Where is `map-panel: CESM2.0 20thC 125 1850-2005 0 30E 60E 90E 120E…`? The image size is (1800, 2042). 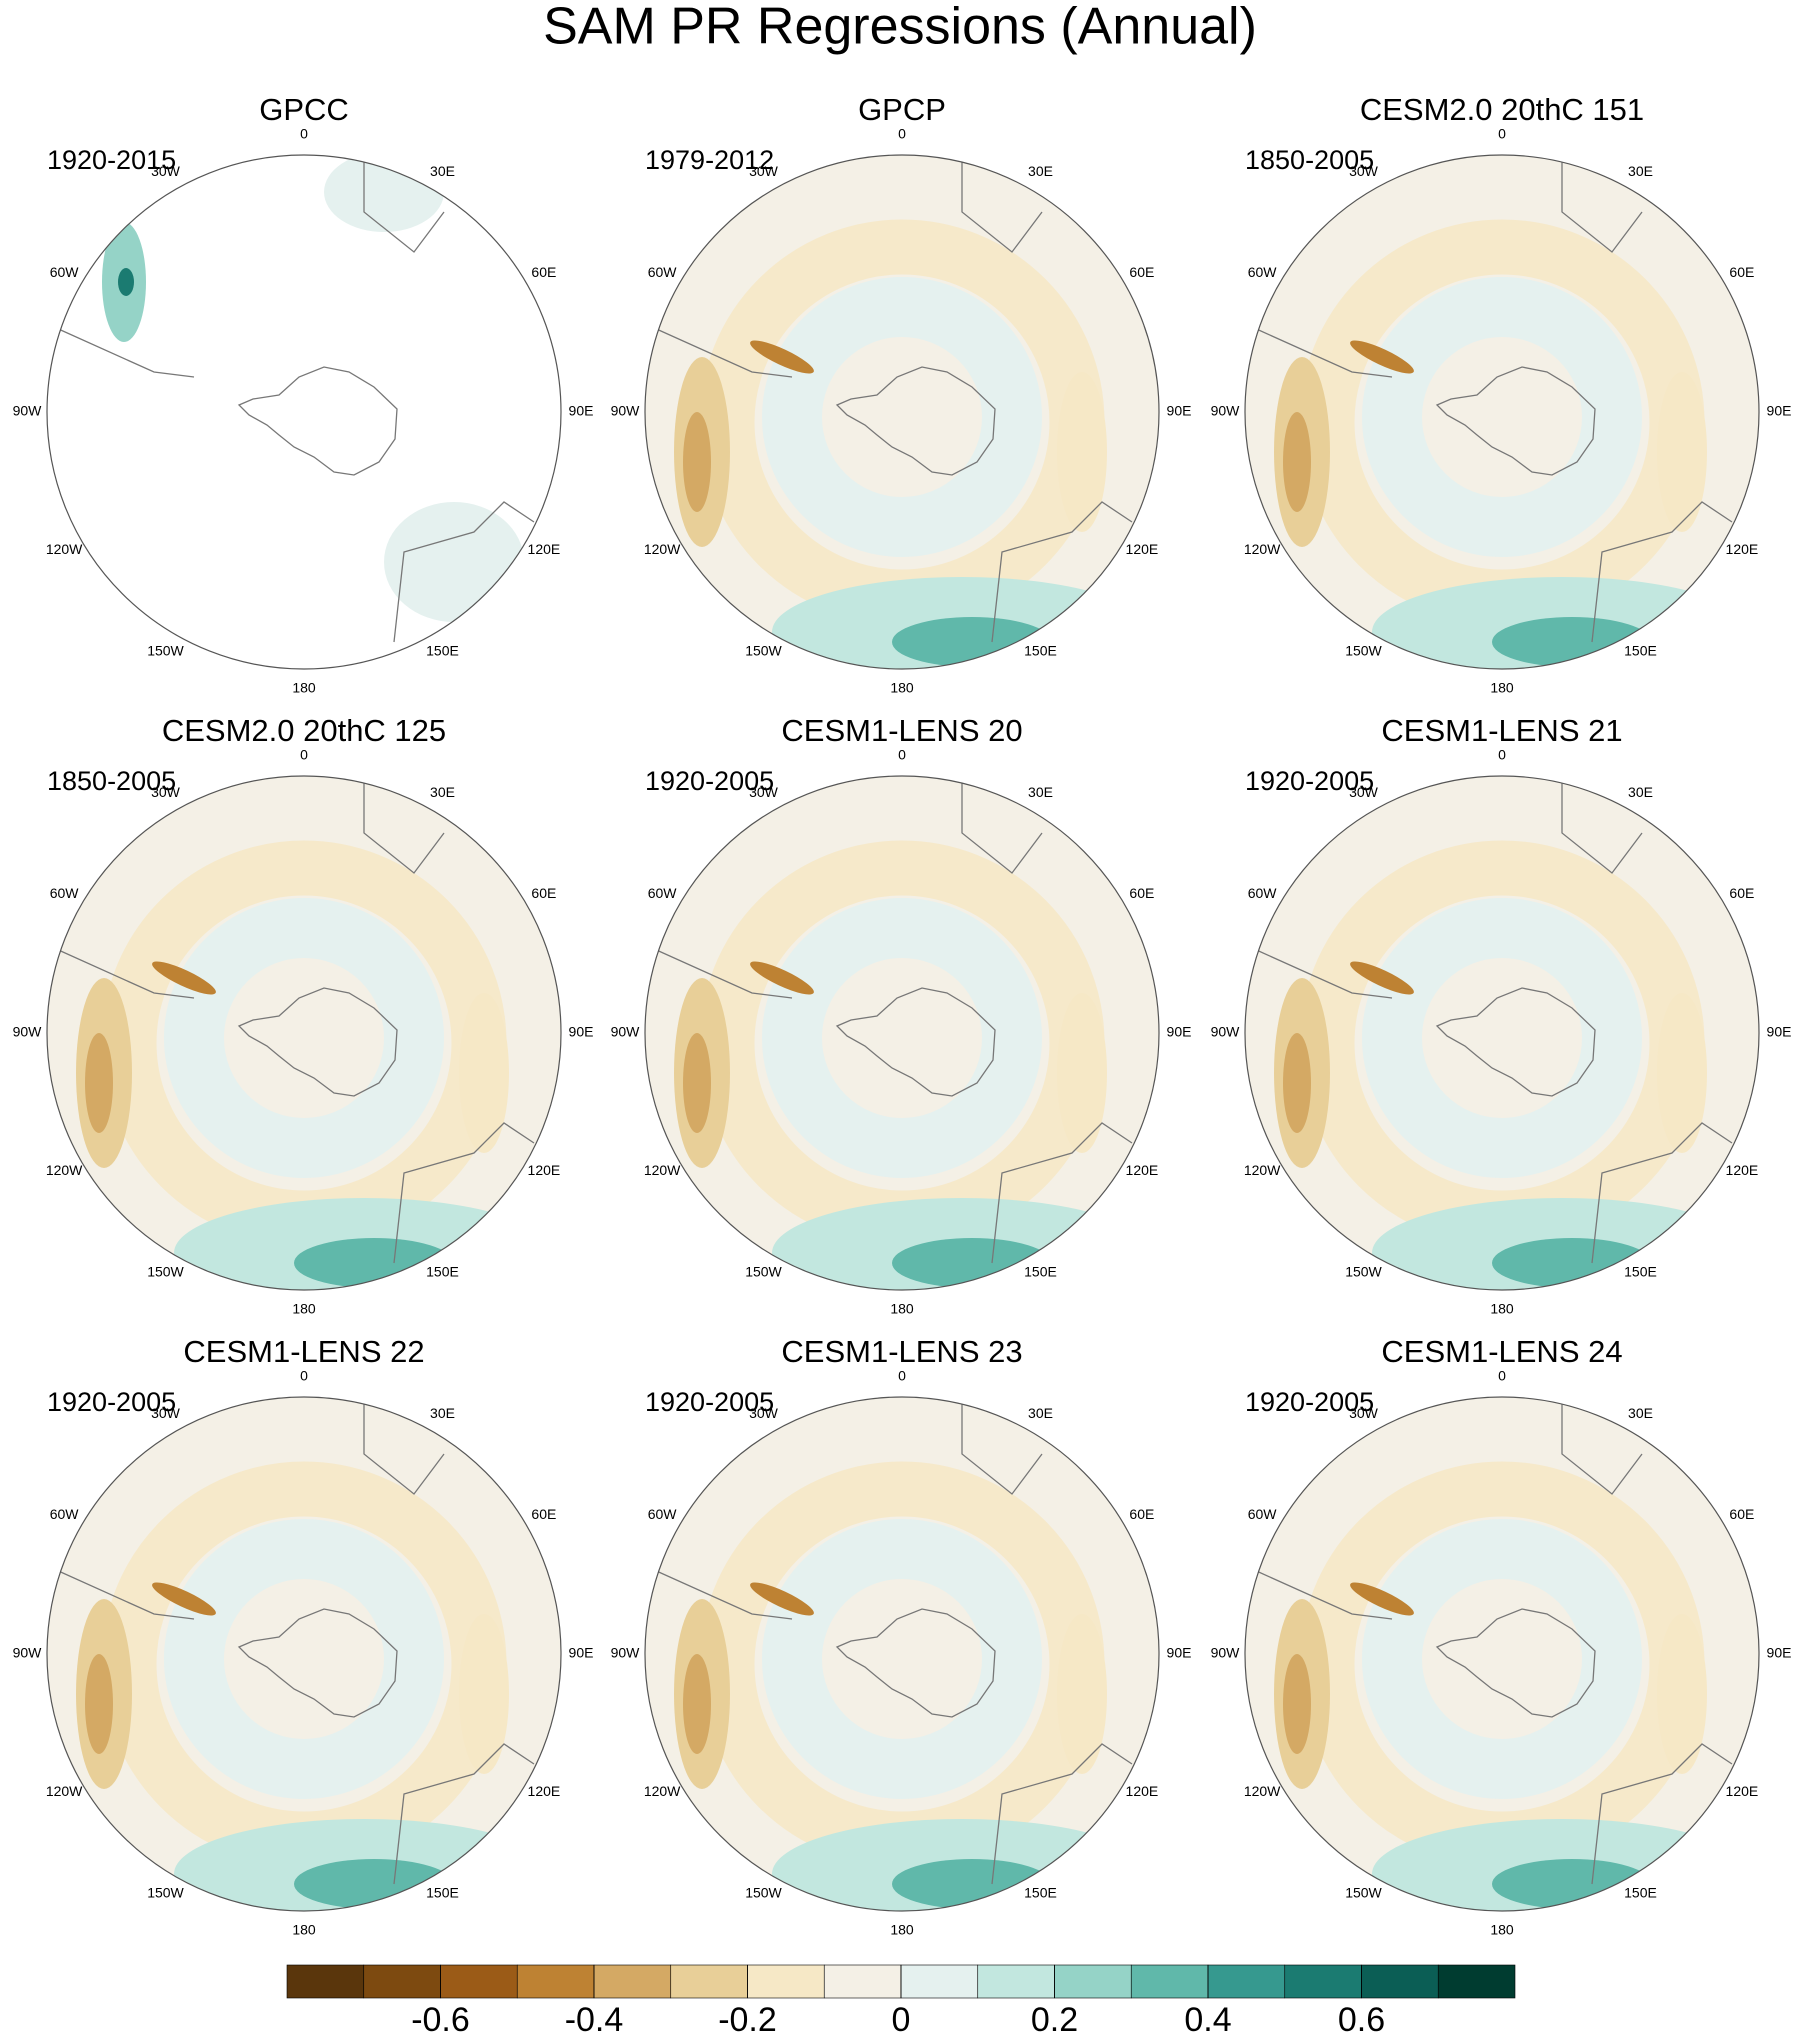 map-panel: CESM2.0 20thC 125 1850-2005 0 30E 60E 90E 120E… is located at coordinates (303, 1015).